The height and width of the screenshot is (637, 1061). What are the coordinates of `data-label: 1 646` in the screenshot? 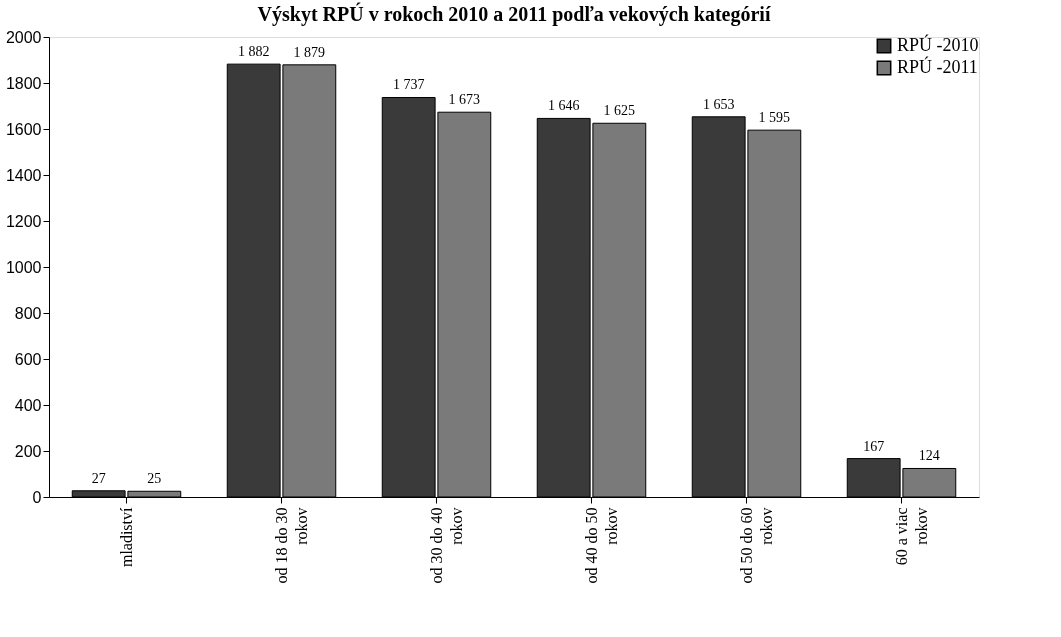 It's located at (563, 106).